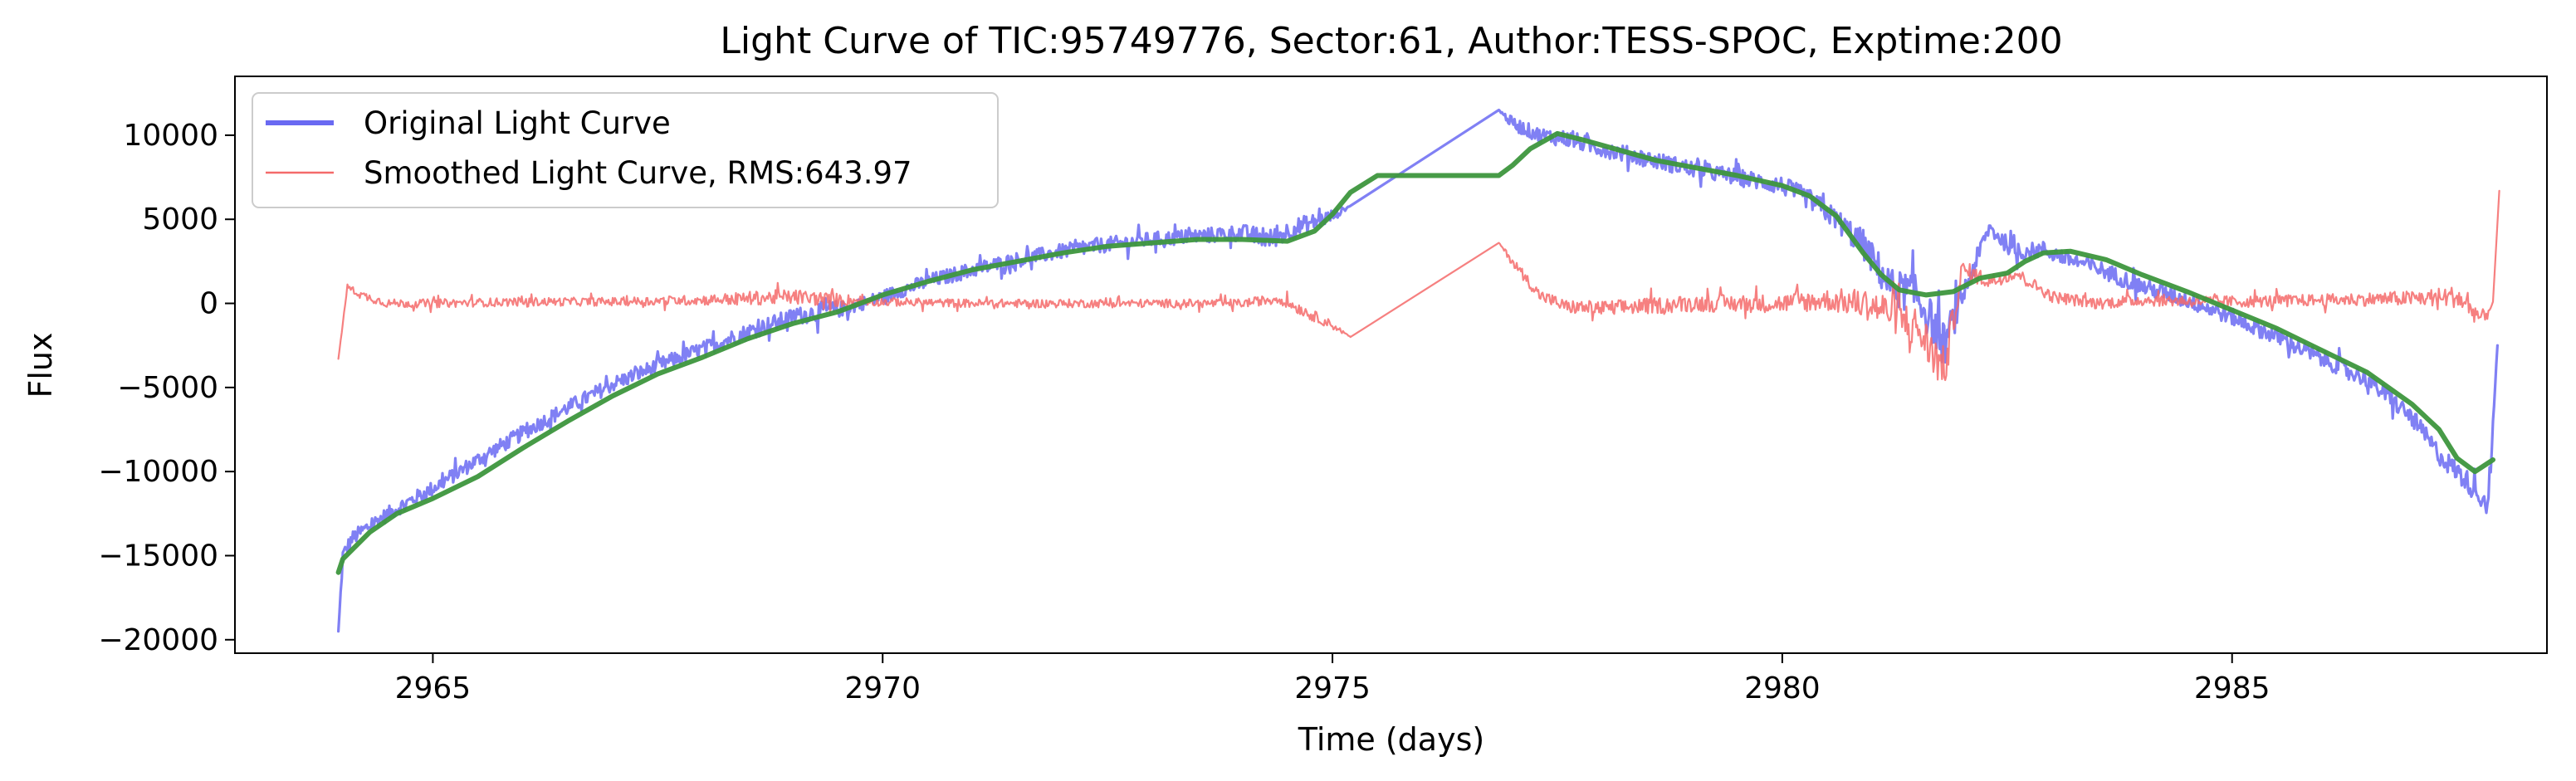  Describe the element at coordinates (1782, 688) in the screenshot. I see `x-tick-label: 2980` at that location.